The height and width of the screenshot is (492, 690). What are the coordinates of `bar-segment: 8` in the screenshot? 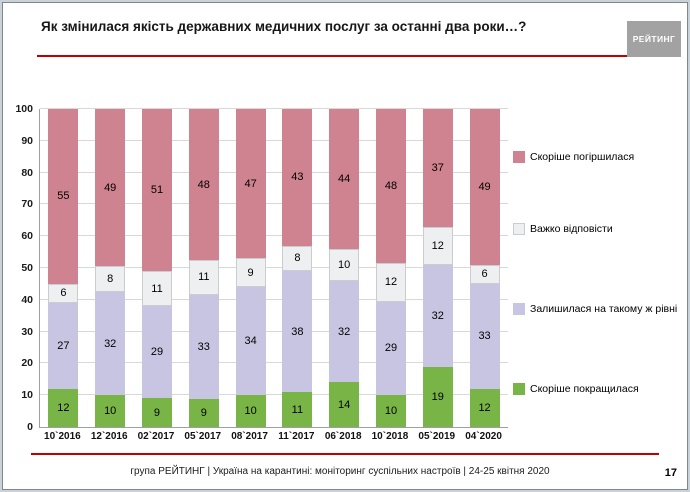 It's located at (110, 279).